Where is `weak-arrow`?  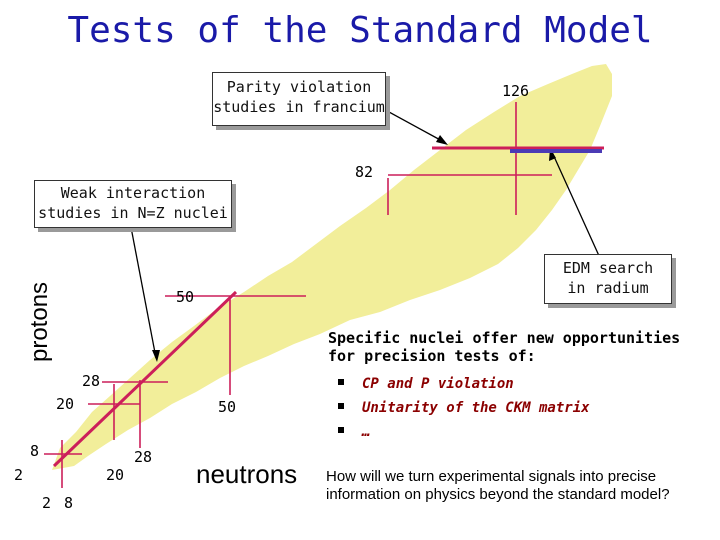 weak-arrow is located at coordinates (143, 290).